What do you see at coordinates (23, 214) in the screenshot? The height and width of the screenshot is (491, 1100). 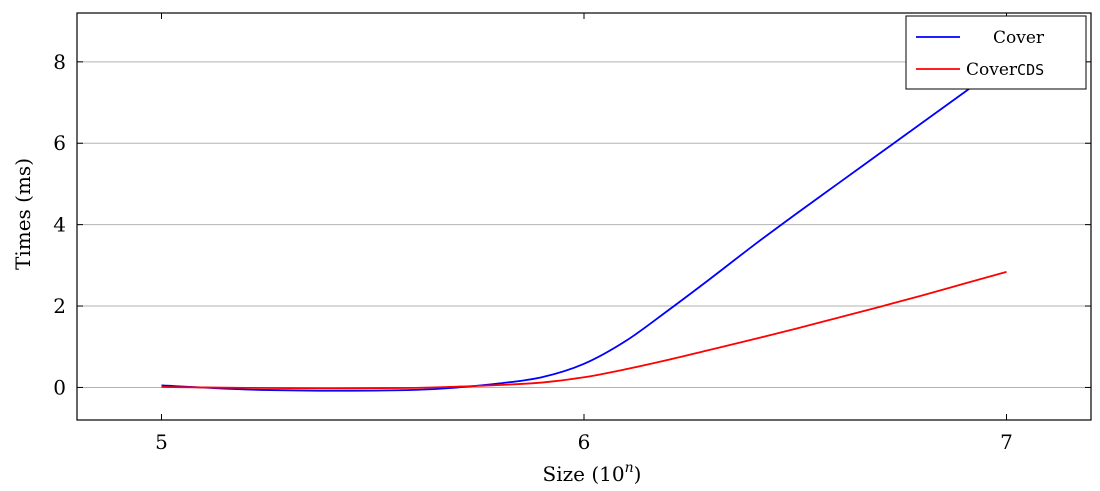 I see `y-axis-label: Times (ms)` at bounding box center [23, 214].